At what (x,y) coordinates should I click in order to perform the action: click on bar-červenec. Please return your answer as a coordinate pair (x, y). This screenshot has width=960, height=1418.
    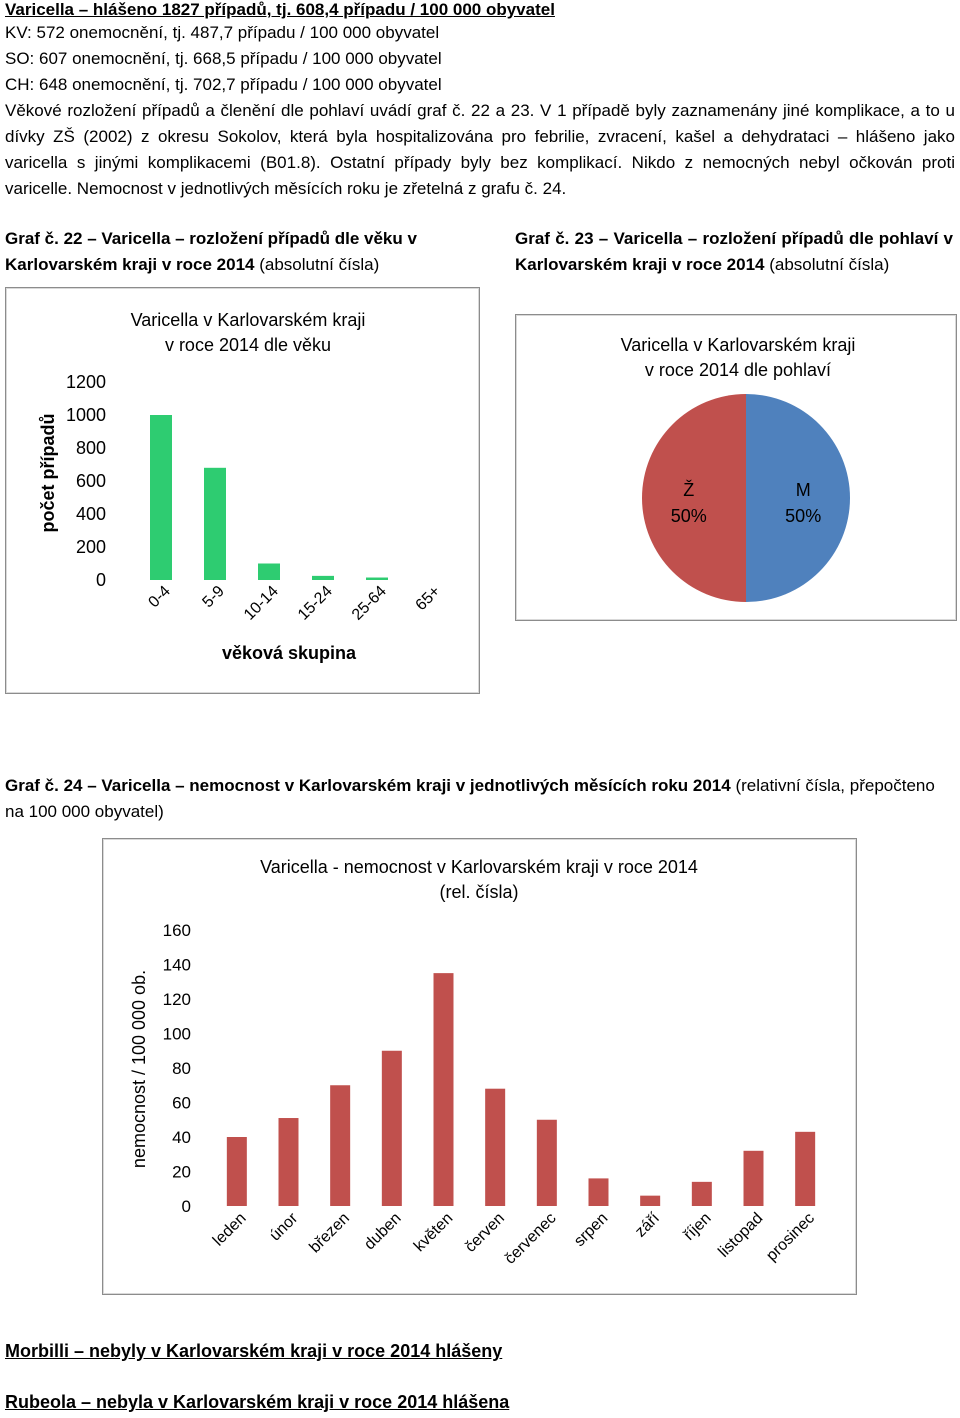
    Looking at the image, I should click on (546, 1162).